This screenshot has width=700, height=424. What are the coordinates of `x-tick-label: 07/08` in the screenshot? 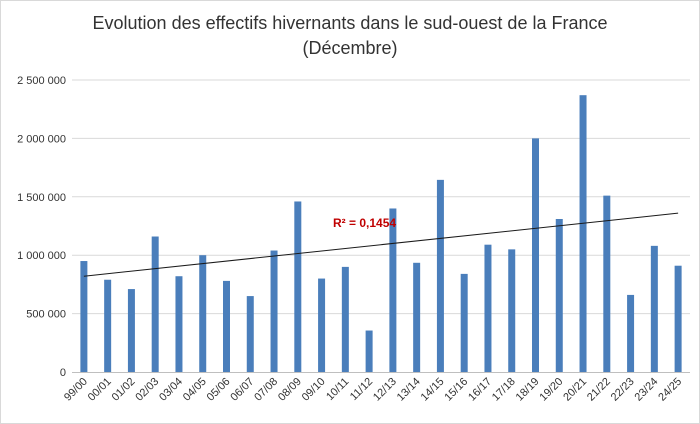 It's located at (266, 390).